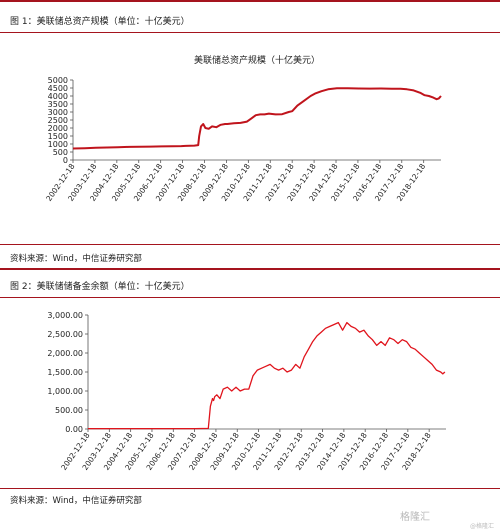  What do you see at coordinates (65, 334) in the screenshot?
I see `chart-2-y-tick-label: 2,500.00` at bounding box center [65, 334].